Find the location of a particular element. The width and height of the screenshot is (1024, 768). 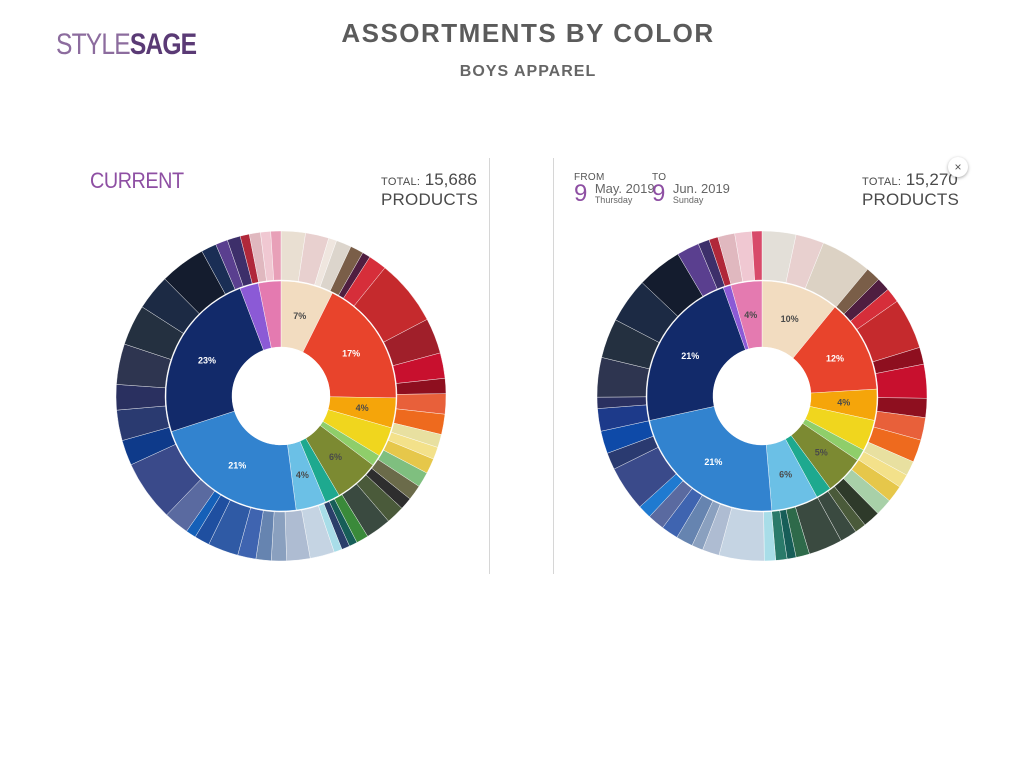

left-total-block: TOTAL: 15,686 PRODUCTS is located at coordinates (429, 189).